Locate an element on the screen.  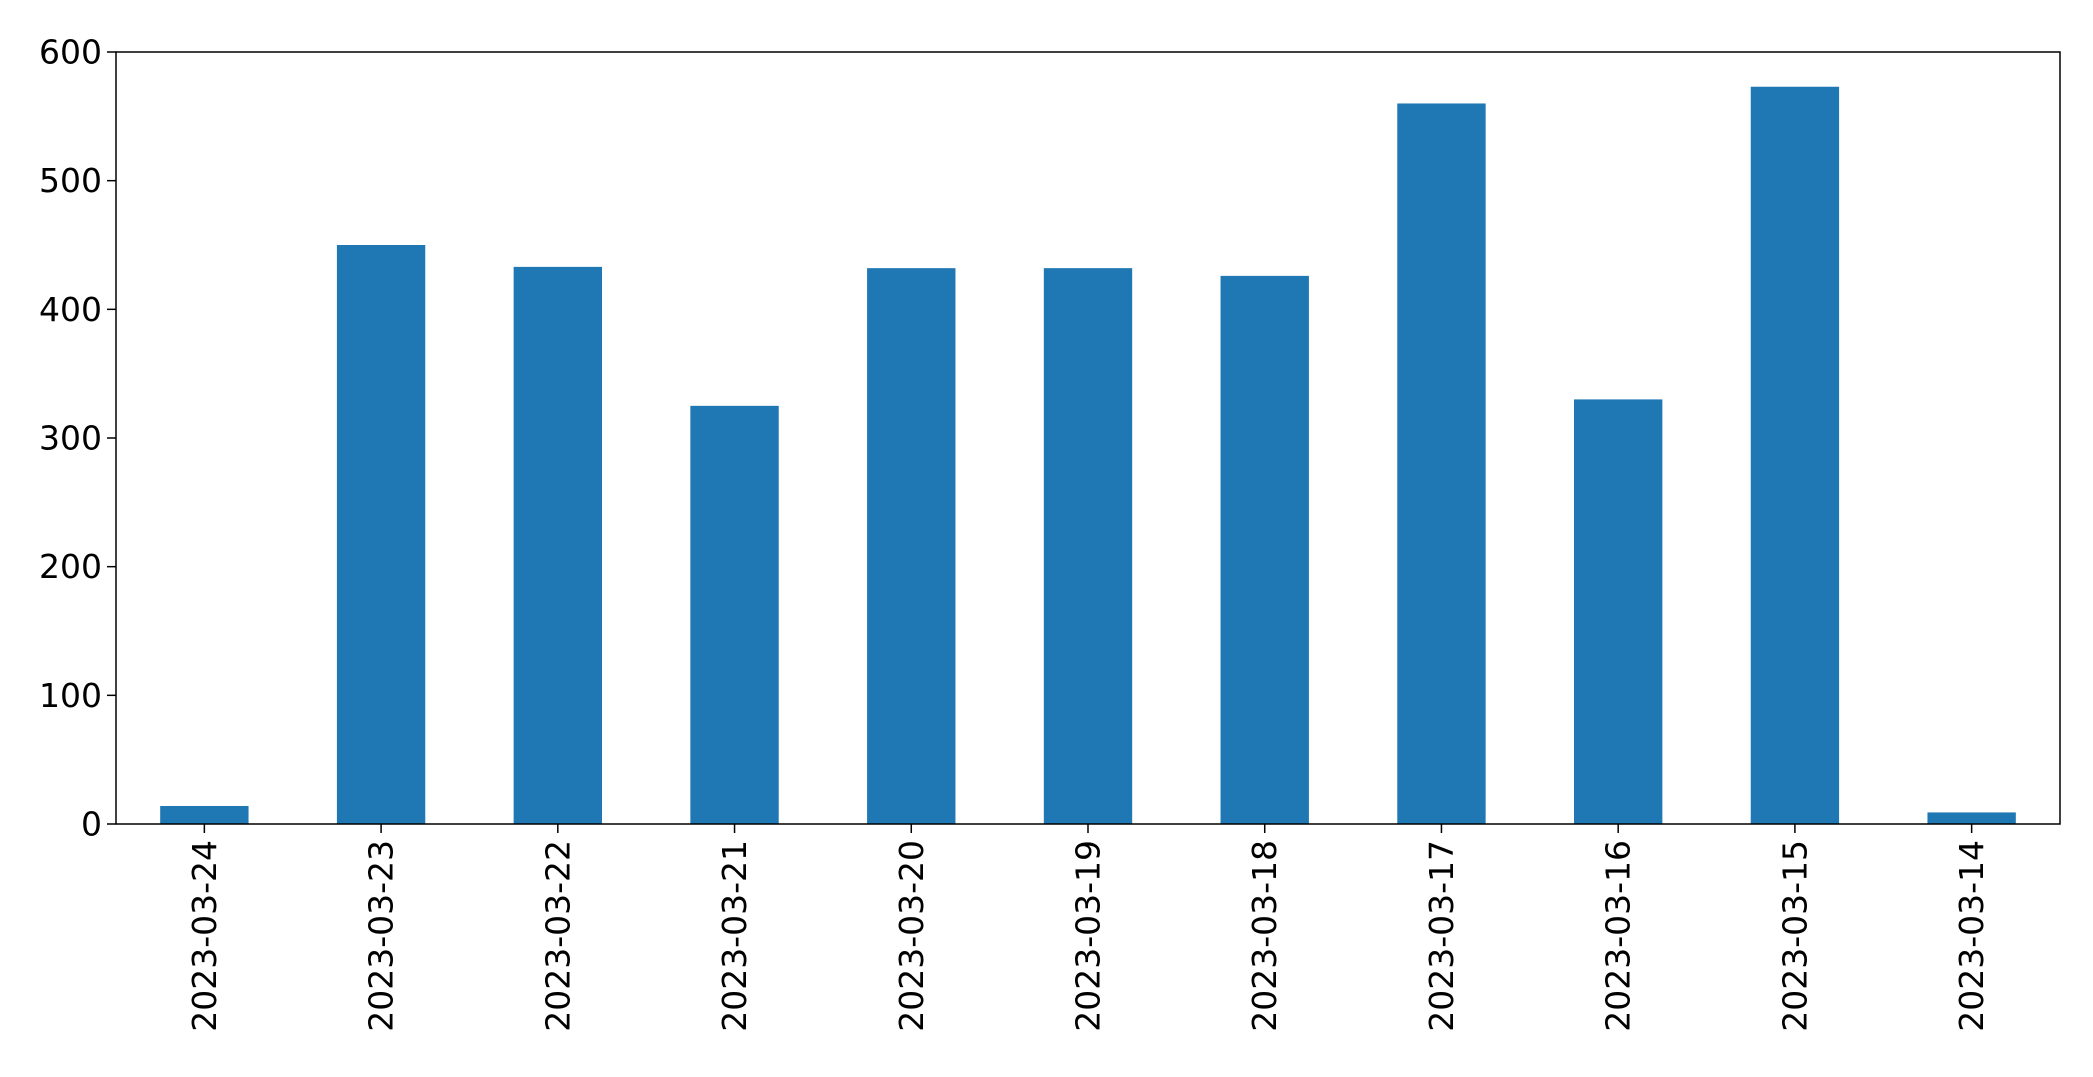
x-tick-label: 2023-03-14 is located at coordinates (1971, 936).